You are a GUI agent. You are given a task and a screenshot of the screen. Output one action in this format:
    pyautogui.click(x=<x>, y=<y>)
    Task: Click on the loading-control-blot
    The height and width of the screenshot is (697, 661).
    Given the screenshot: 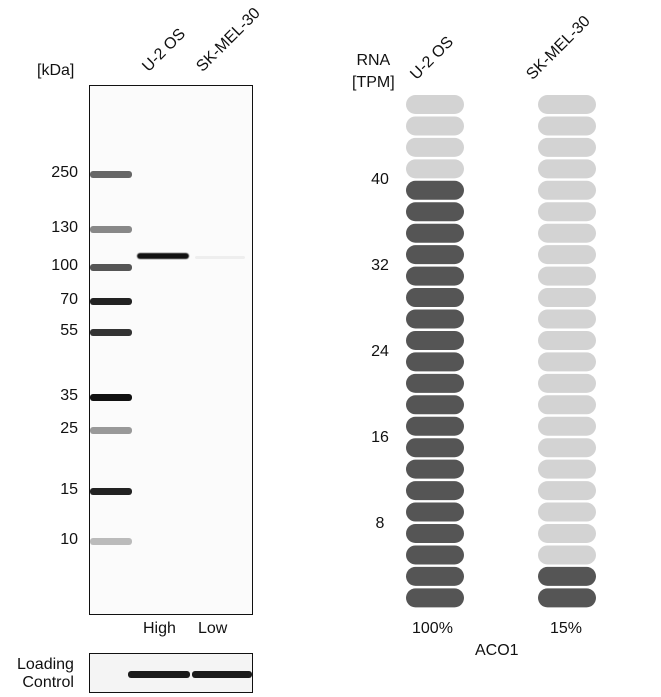 What is the action you would take?
    pyautogui.click(x=171, y=673)
    